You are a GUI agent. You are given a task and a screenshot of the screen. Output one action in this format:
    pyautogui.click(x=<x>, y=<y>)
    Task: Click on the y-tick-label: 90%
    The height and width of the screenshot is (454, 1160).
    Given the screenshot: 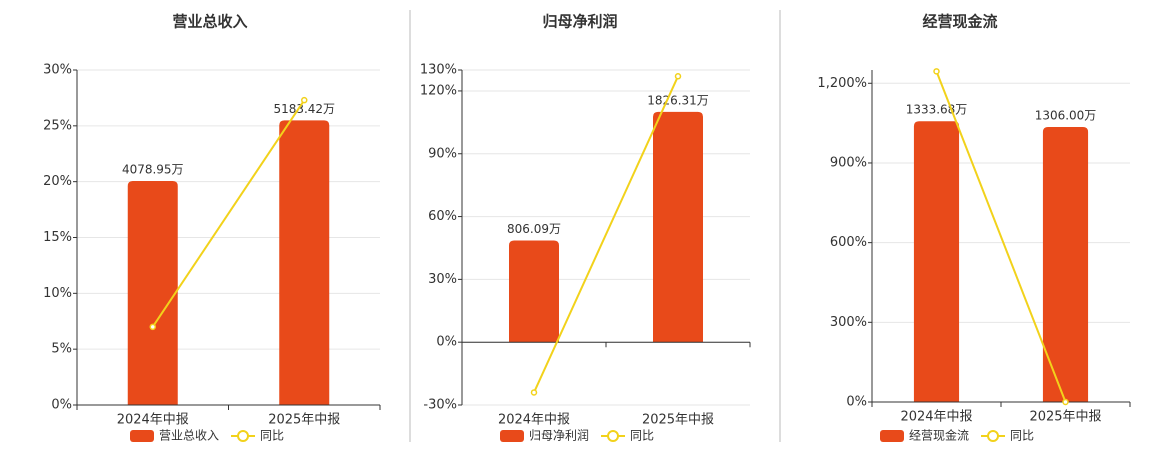 What is the action you would take?
    pyautogui.click(x=442, y=153)
    